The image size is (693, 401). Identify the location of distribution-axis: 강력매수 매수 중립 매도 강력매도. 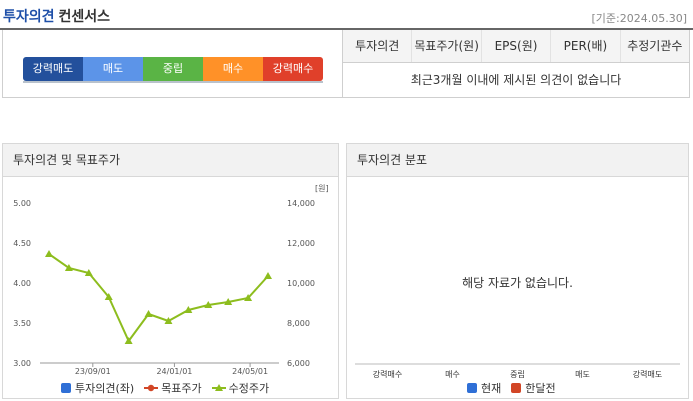
(517, 371).